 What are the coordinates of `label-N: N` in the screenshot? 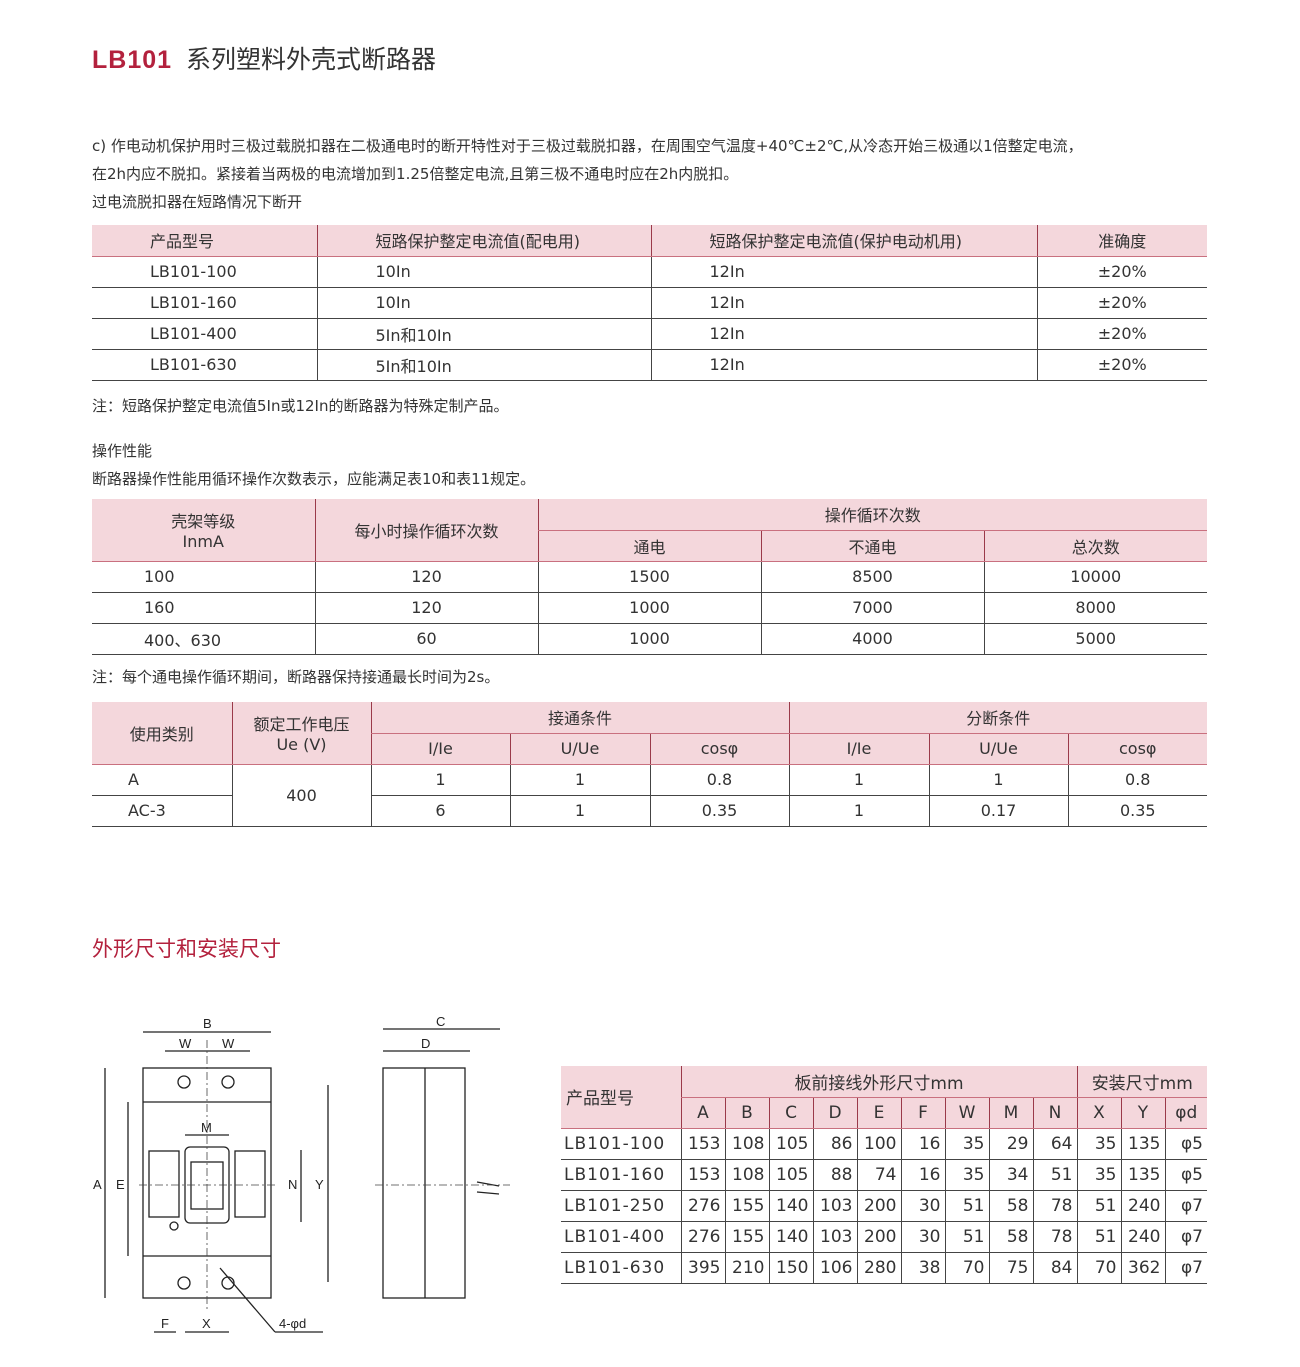 It's located at (292, 1184).